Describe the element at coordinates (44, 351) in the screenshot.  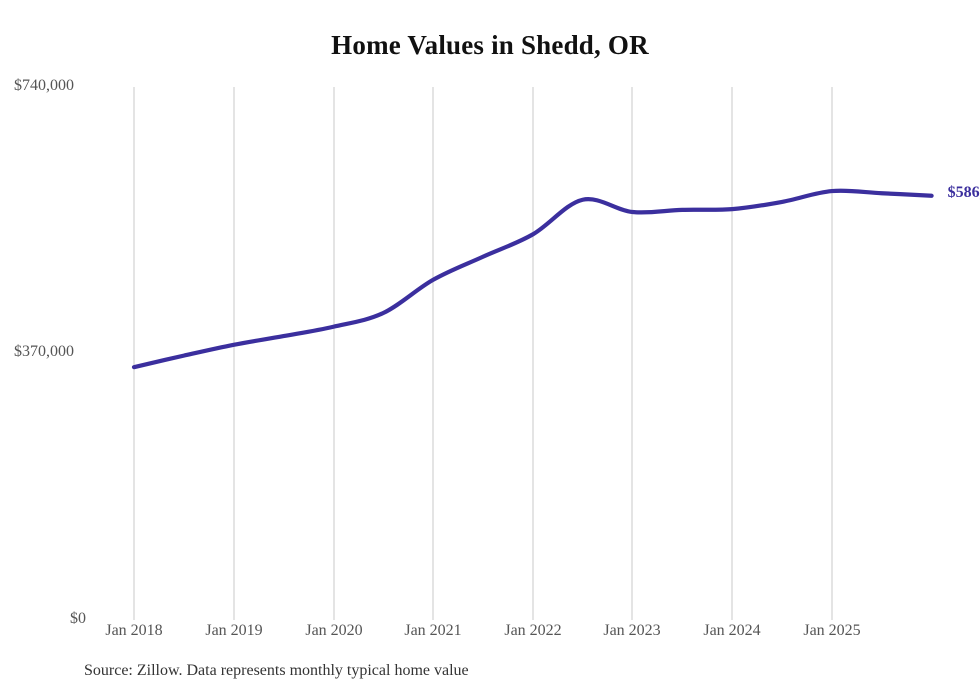
I see `y-axis-label-mid: $370,000` at that location.